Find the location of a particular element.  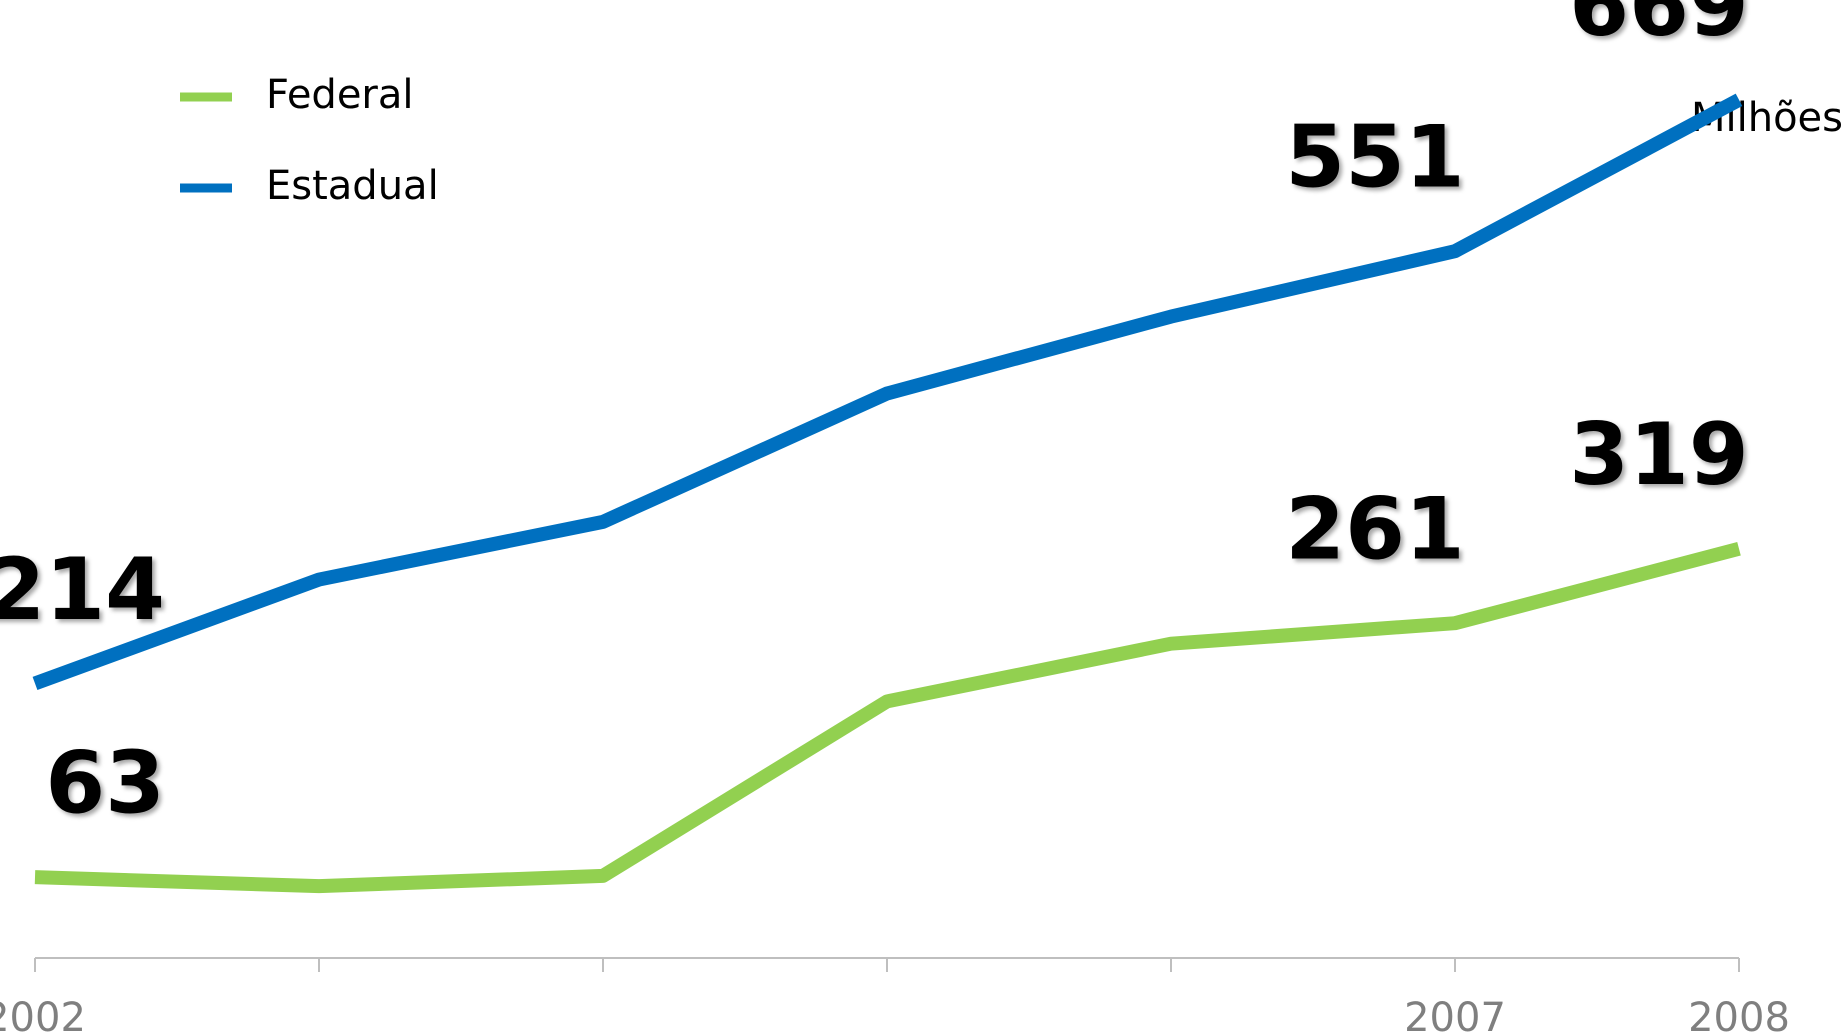

x-tick-label: 2008 is located at coordinates (1739, 1015).